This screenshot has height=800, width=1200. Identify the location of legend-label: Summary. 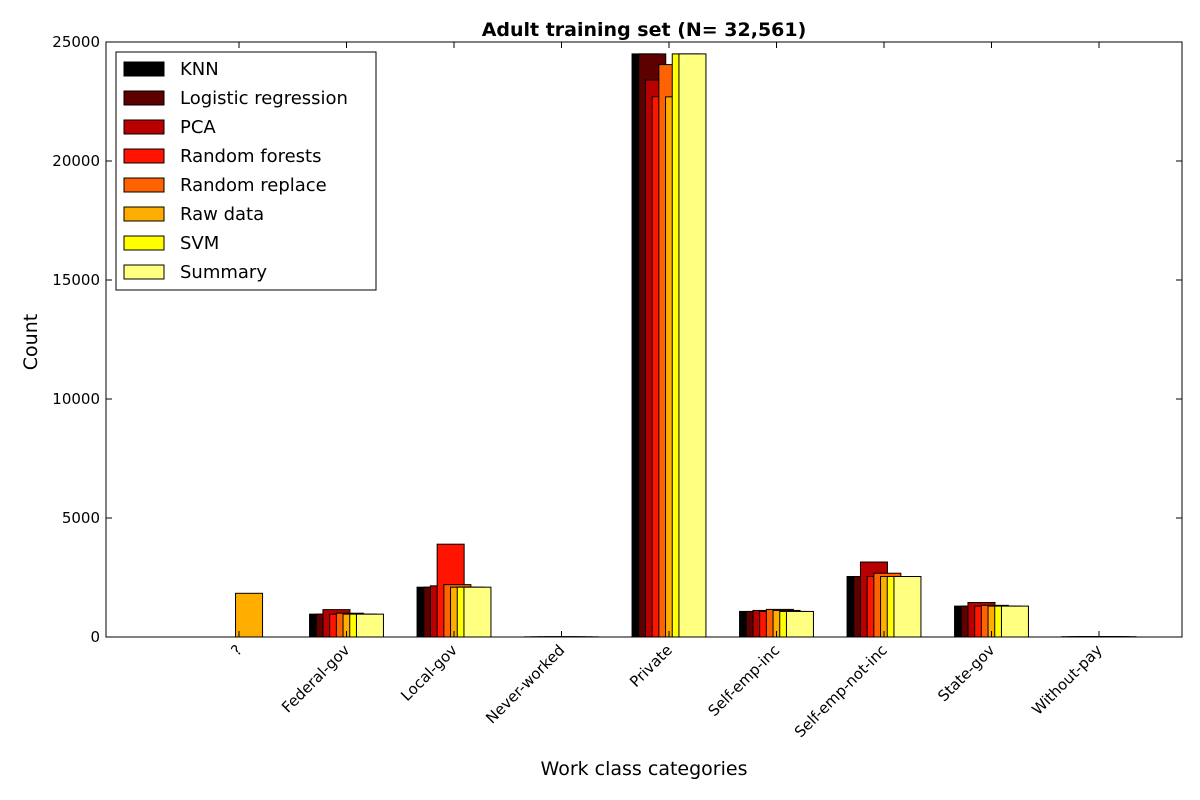
(223, 272).